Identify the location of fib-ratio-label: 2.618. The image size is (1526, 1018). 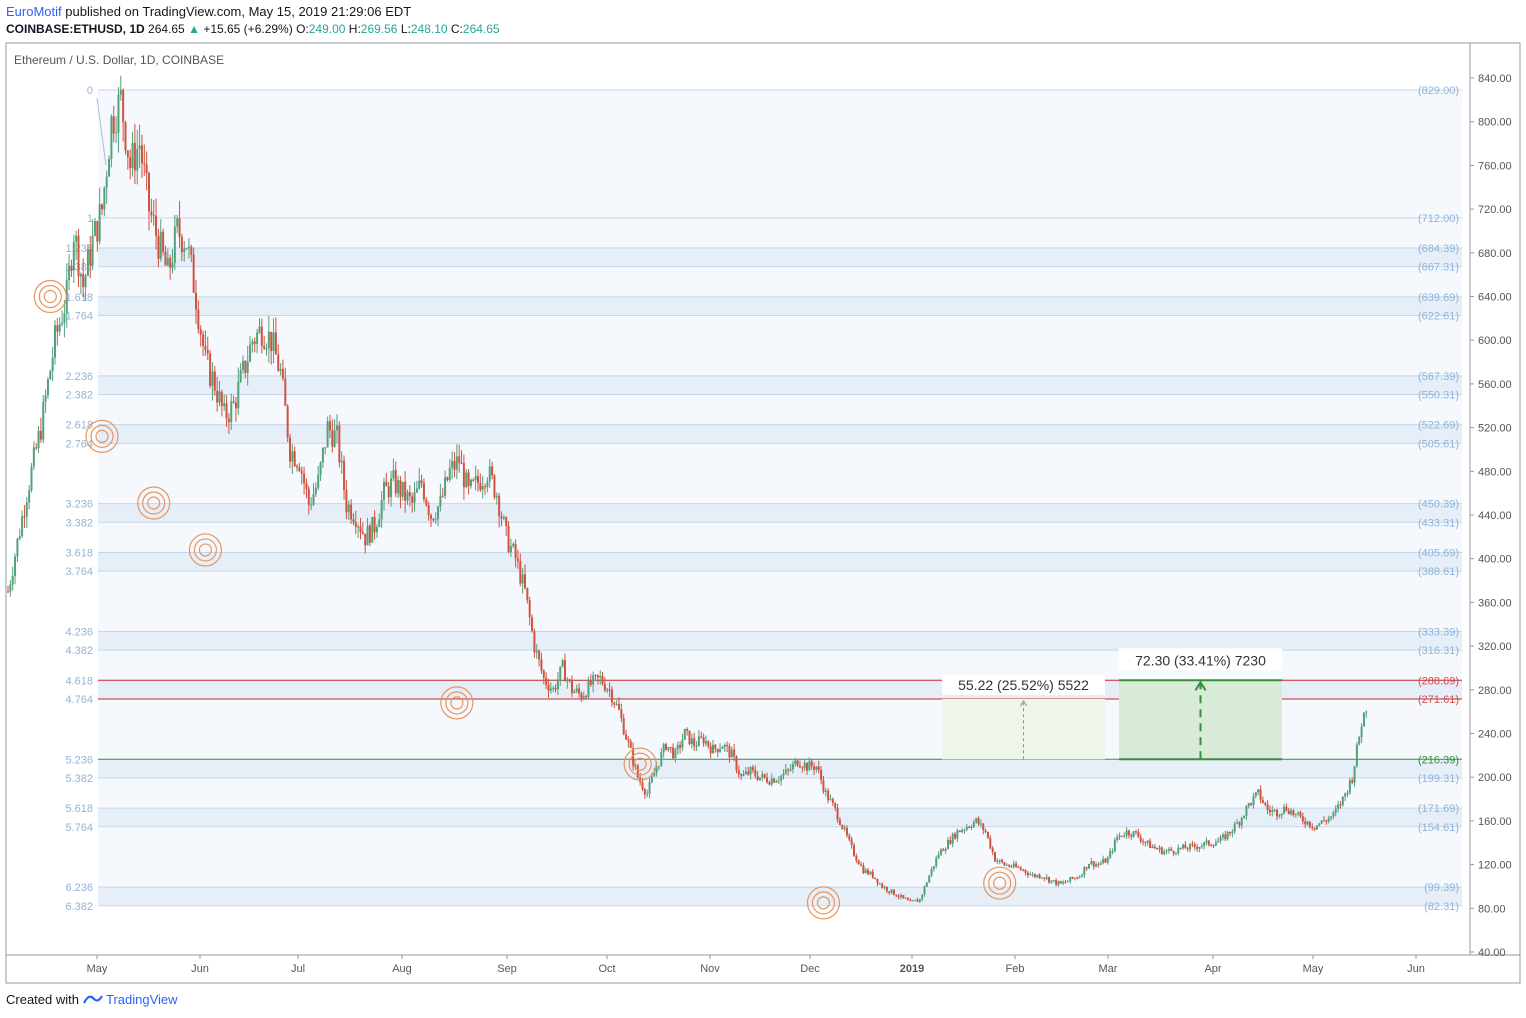
(79, 426).